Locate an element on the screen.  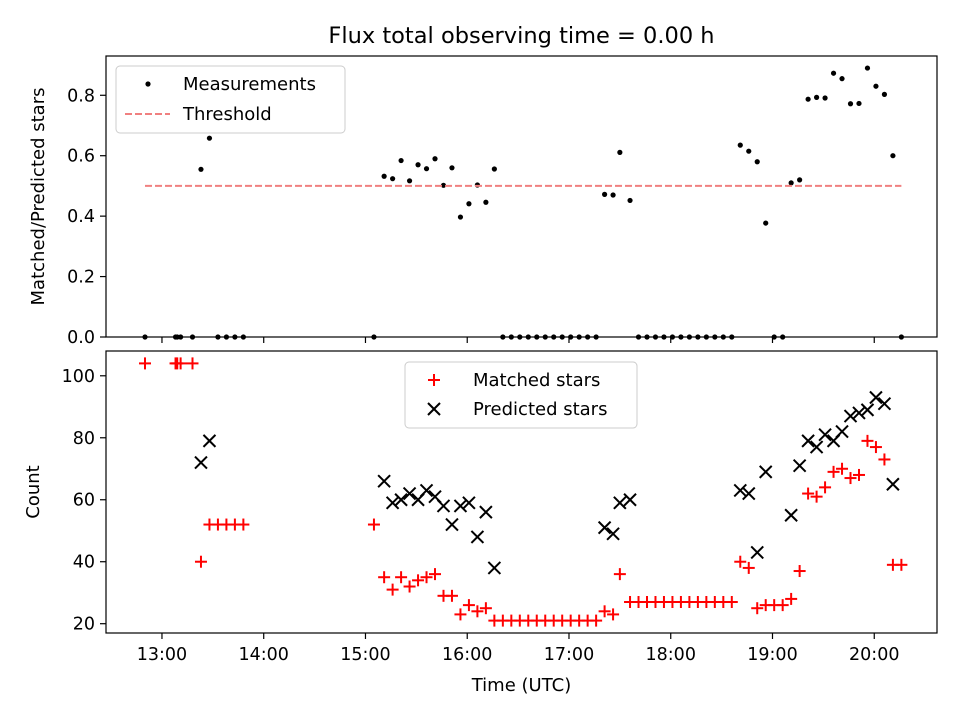
x-axis-label: Time (UTC) is located at coordinates (521, 685).